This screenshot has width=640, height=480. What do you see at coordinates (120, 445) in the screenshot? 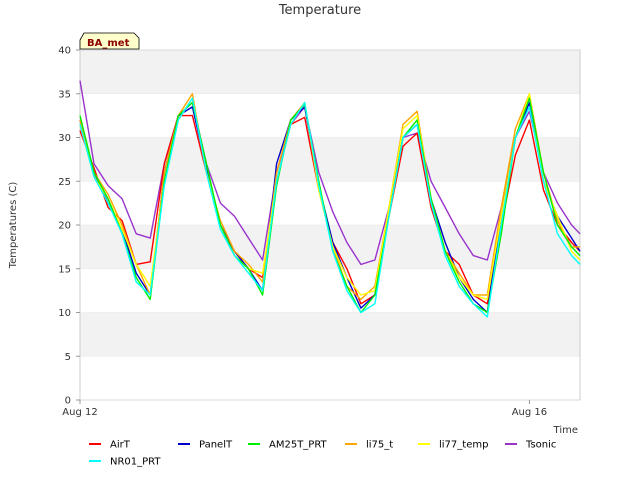
I see `legend-label: AirT` at bounding box center [120, 445].